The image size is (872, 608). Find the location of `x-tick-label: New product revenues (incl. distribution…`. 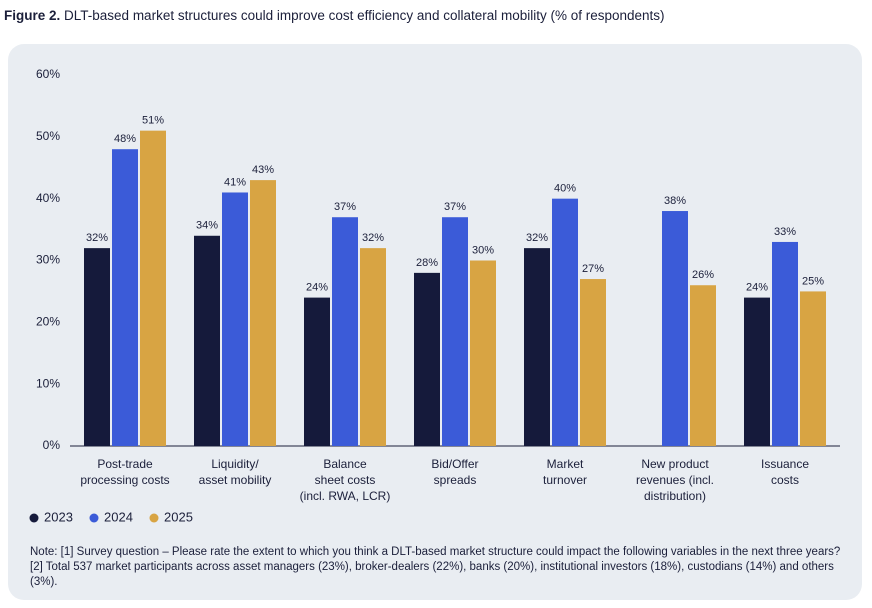

x-tick-label: New product revenues (incl. distribution… is located at coordinates (675, 480).